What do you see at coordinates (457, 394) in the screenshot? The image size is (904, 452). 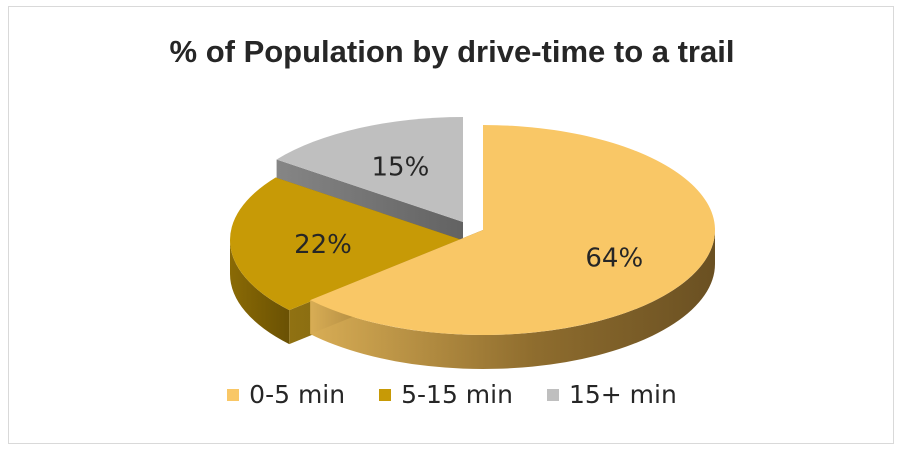 I see `legend-label-5-15-min: 5-15 min` at bounding box center [457, 394].